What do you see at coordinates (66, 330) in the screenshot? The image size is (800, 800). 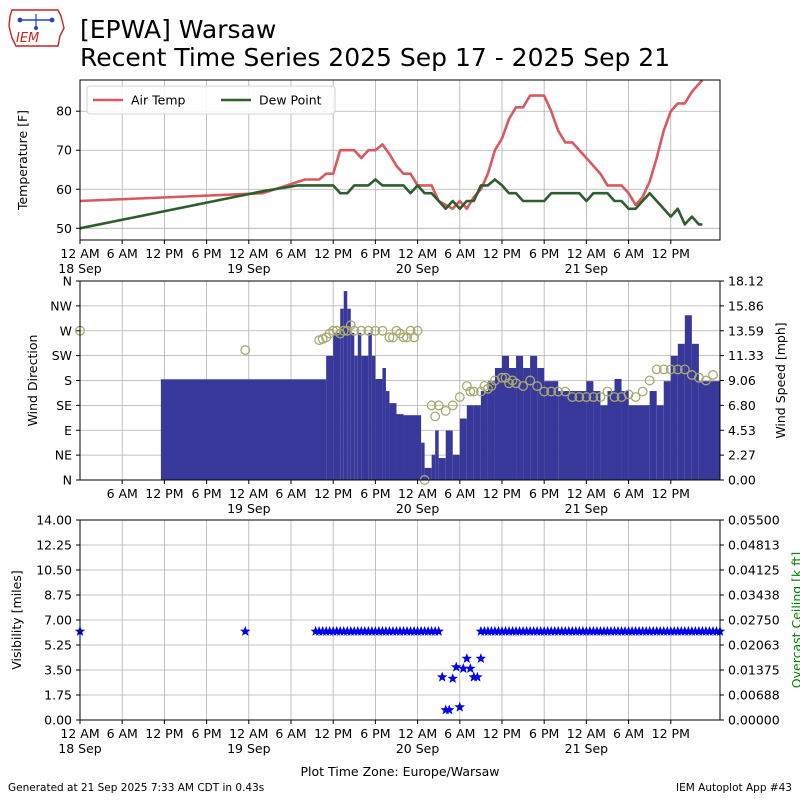 I see `wind-direction-tick-label: W` at bounding box center [66, 330].